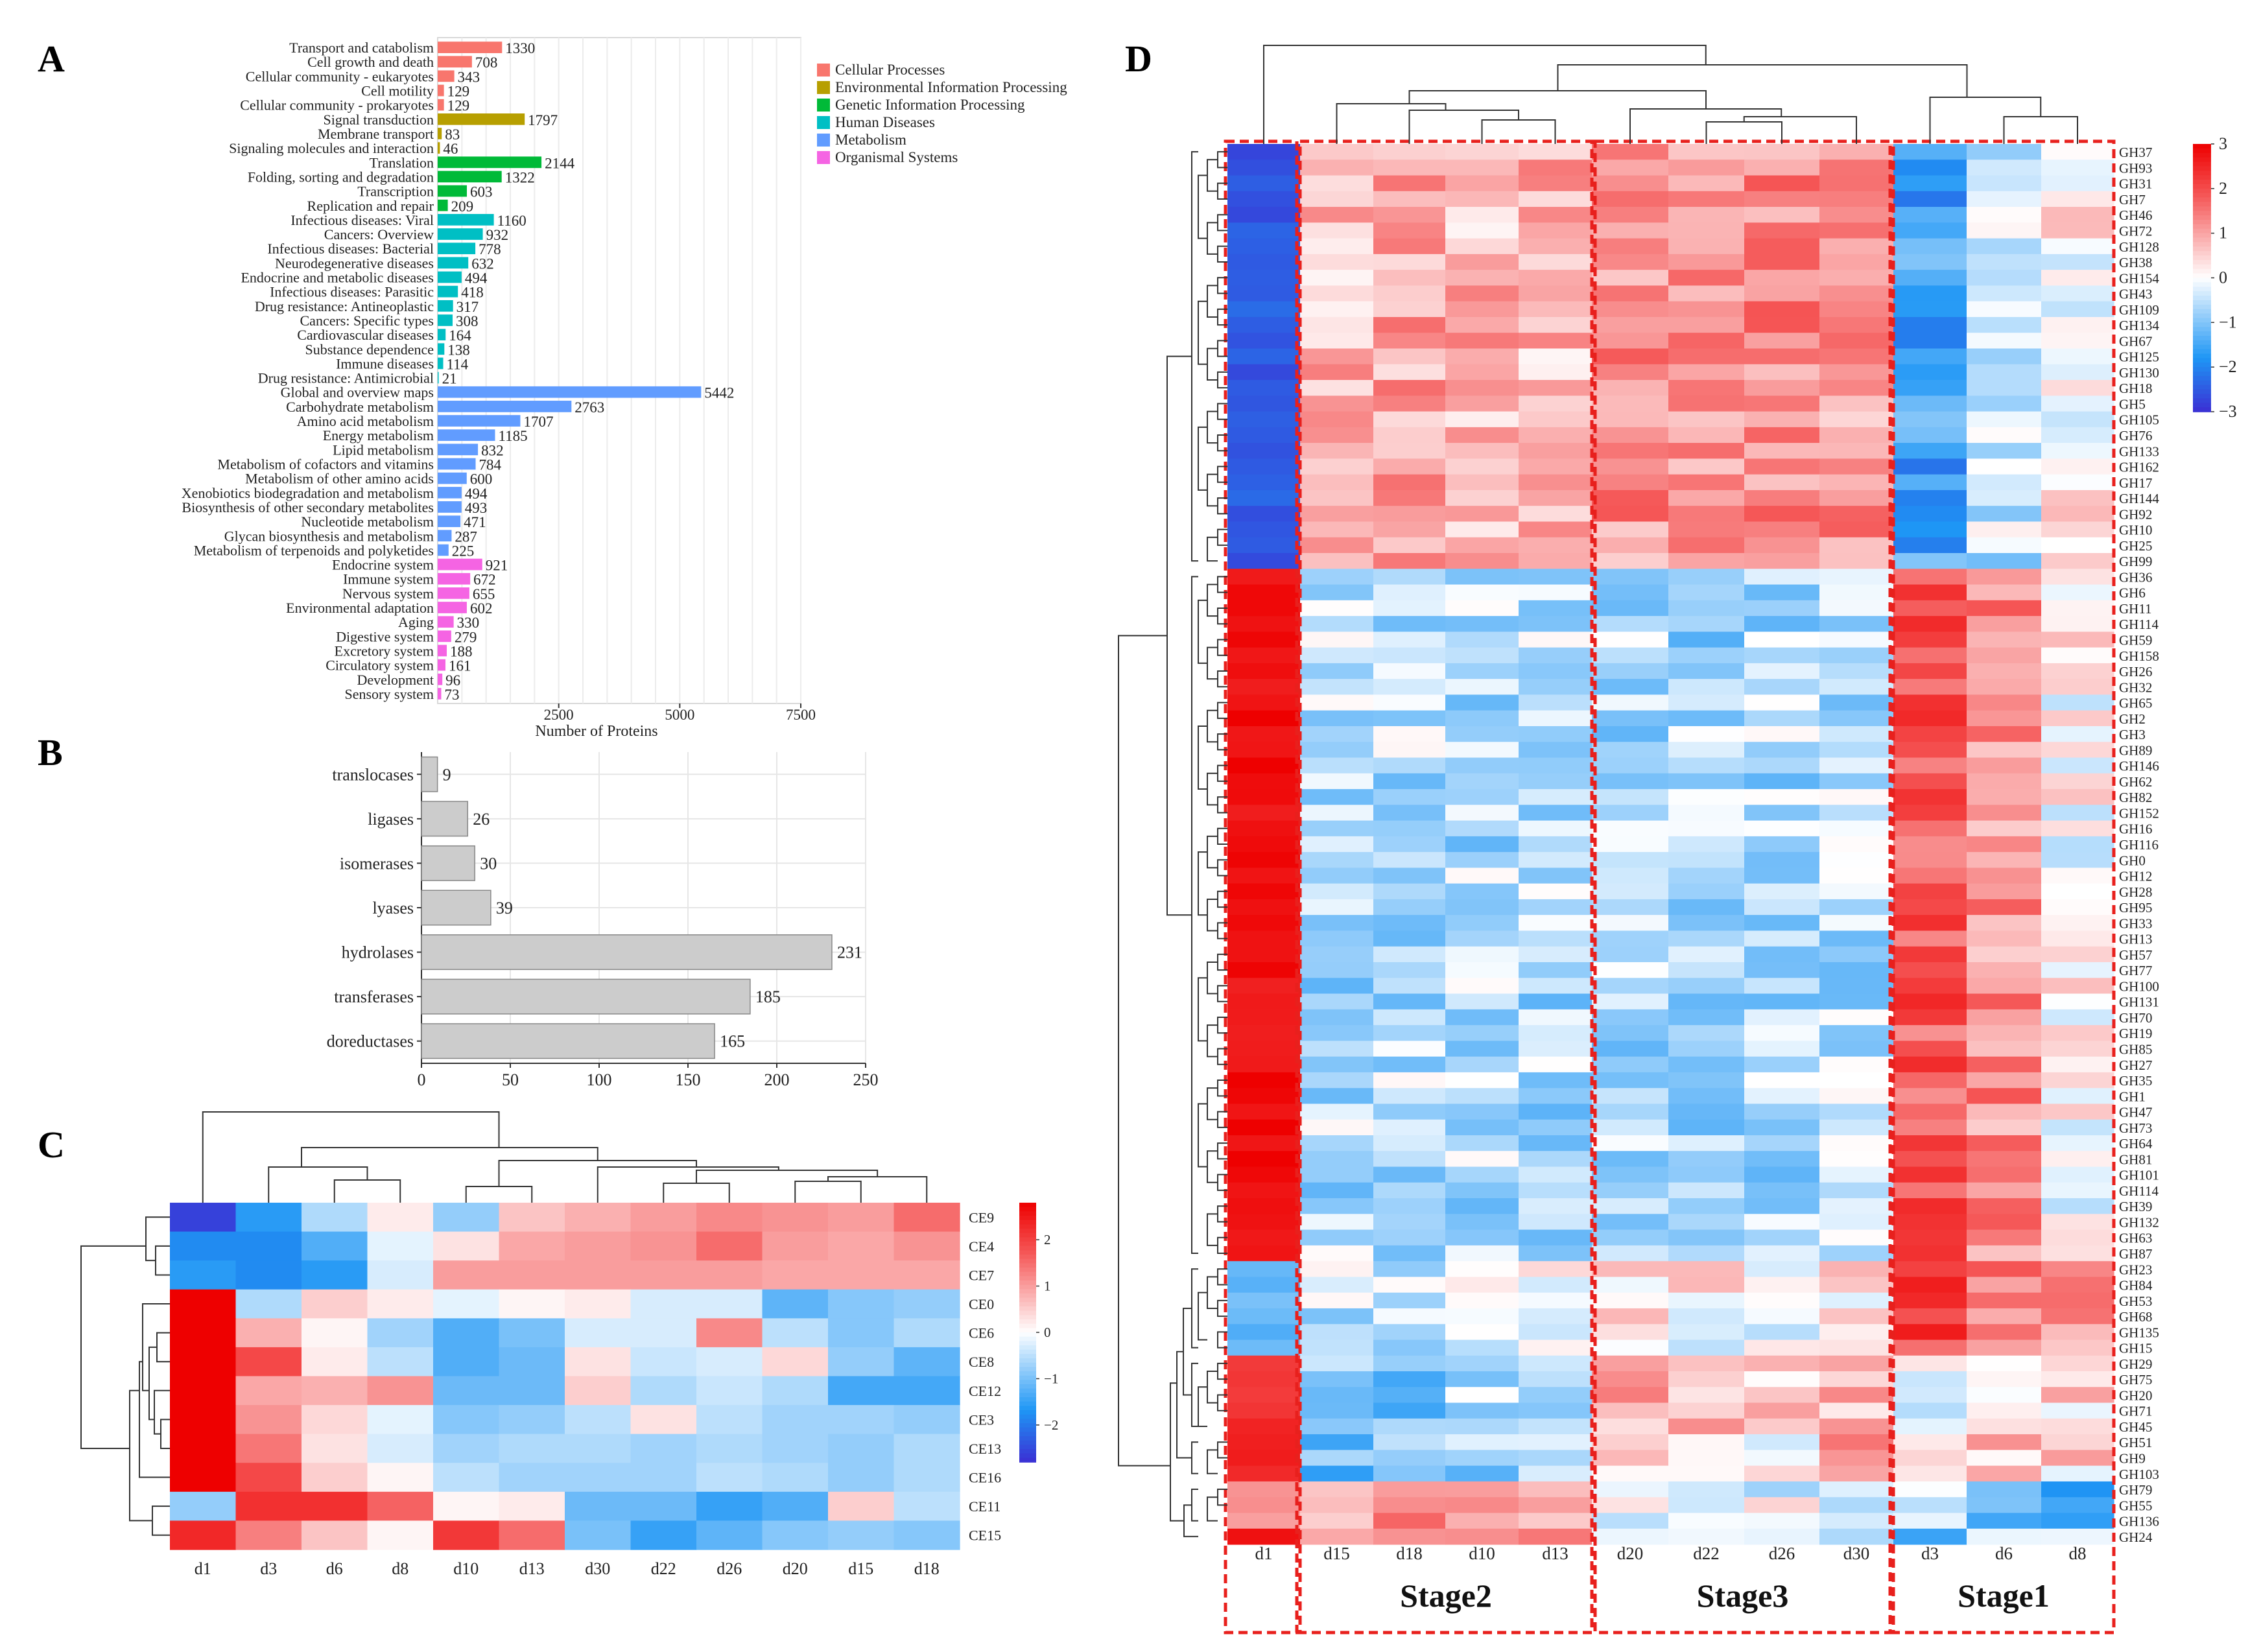 The image size is (2261, 1652). What do you see at coordinates (1782, 1554) in the screenshot?
I see `panel-d-column-label: d26` at bounding box center [1782, 1554].